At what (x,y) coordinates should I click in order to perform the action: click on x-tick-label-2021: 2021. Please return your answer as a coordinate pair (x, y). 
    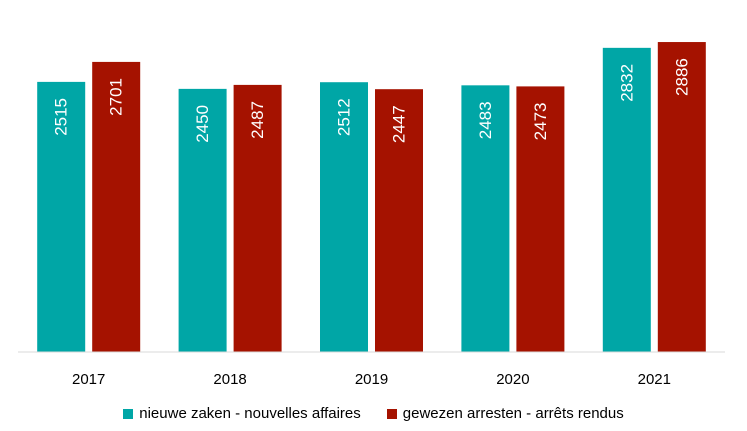
    Looking at the image, I should click on (654, 379).